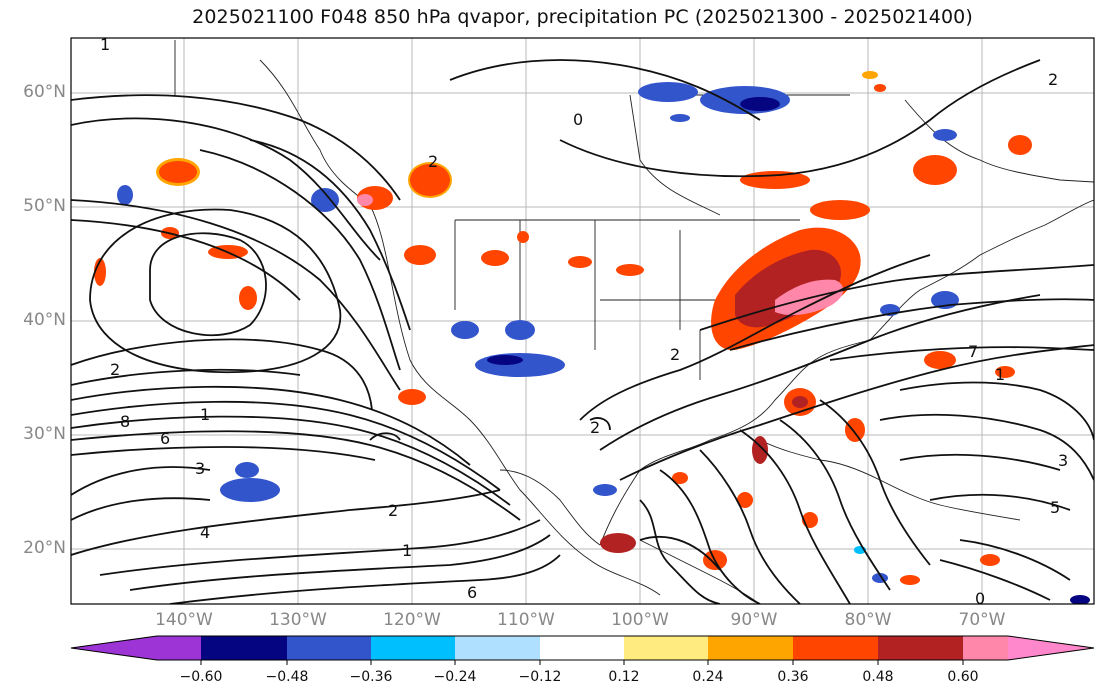  Describe the element at coordinates (582, 650) in the screenshot. I see `colorbar` at that location.